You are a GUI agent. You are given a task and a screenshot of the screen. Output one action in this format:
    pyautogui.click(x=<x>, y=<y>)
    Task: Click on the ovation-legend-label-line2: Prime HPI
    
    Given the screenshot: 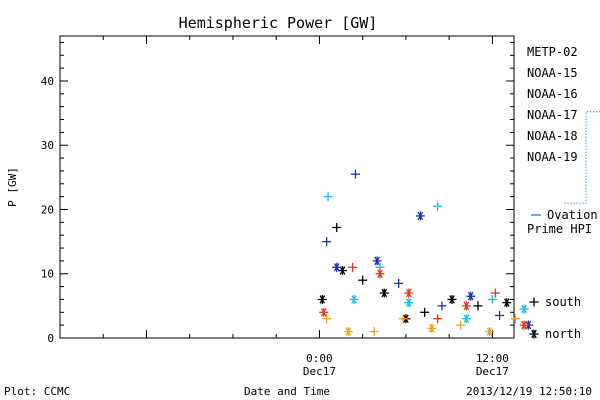 What is the action you would take?
    pyautogui.click(x=559, y=229)
    